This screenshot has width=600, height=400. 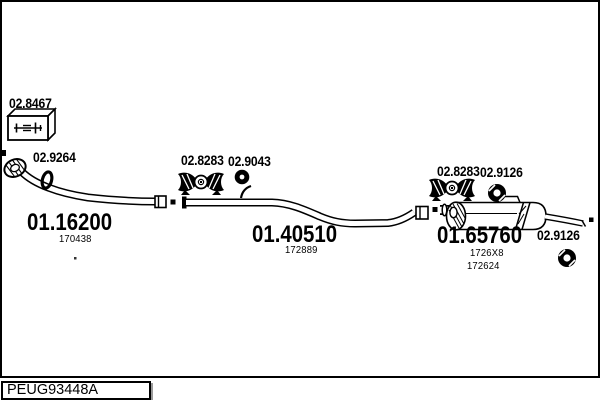 What do you see at coordinates (558, 235) in the screenshot?
I see `part-label-tail-clamp: 02.9126` at bounding box center [558, 235].